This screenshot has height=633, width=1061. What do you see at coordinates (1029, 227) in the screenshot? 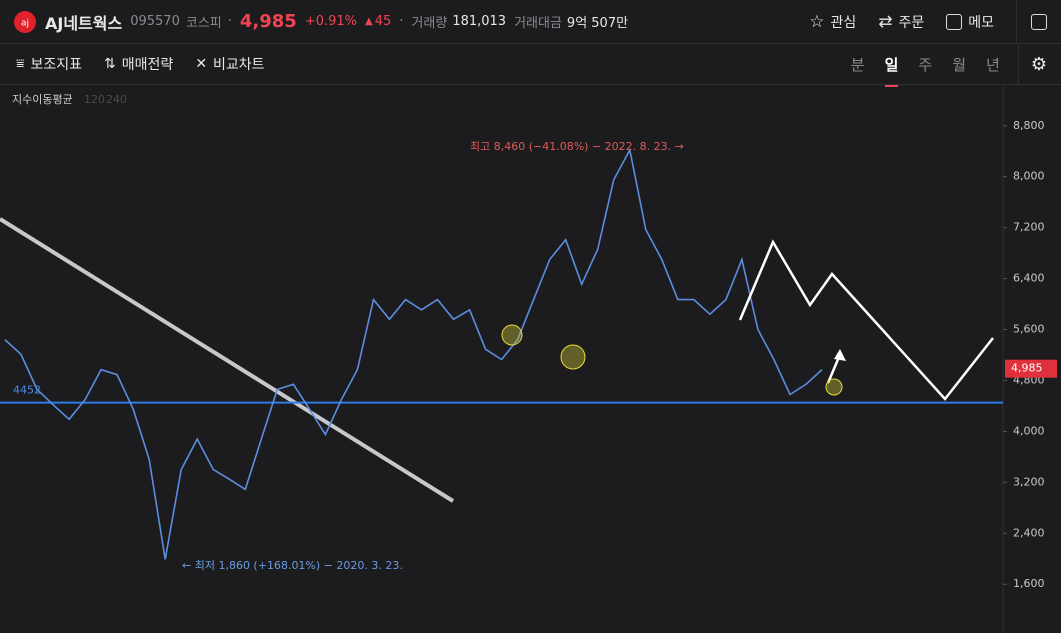
I see `y-tick-label: 7,200` at bounding box center [1029, 227].